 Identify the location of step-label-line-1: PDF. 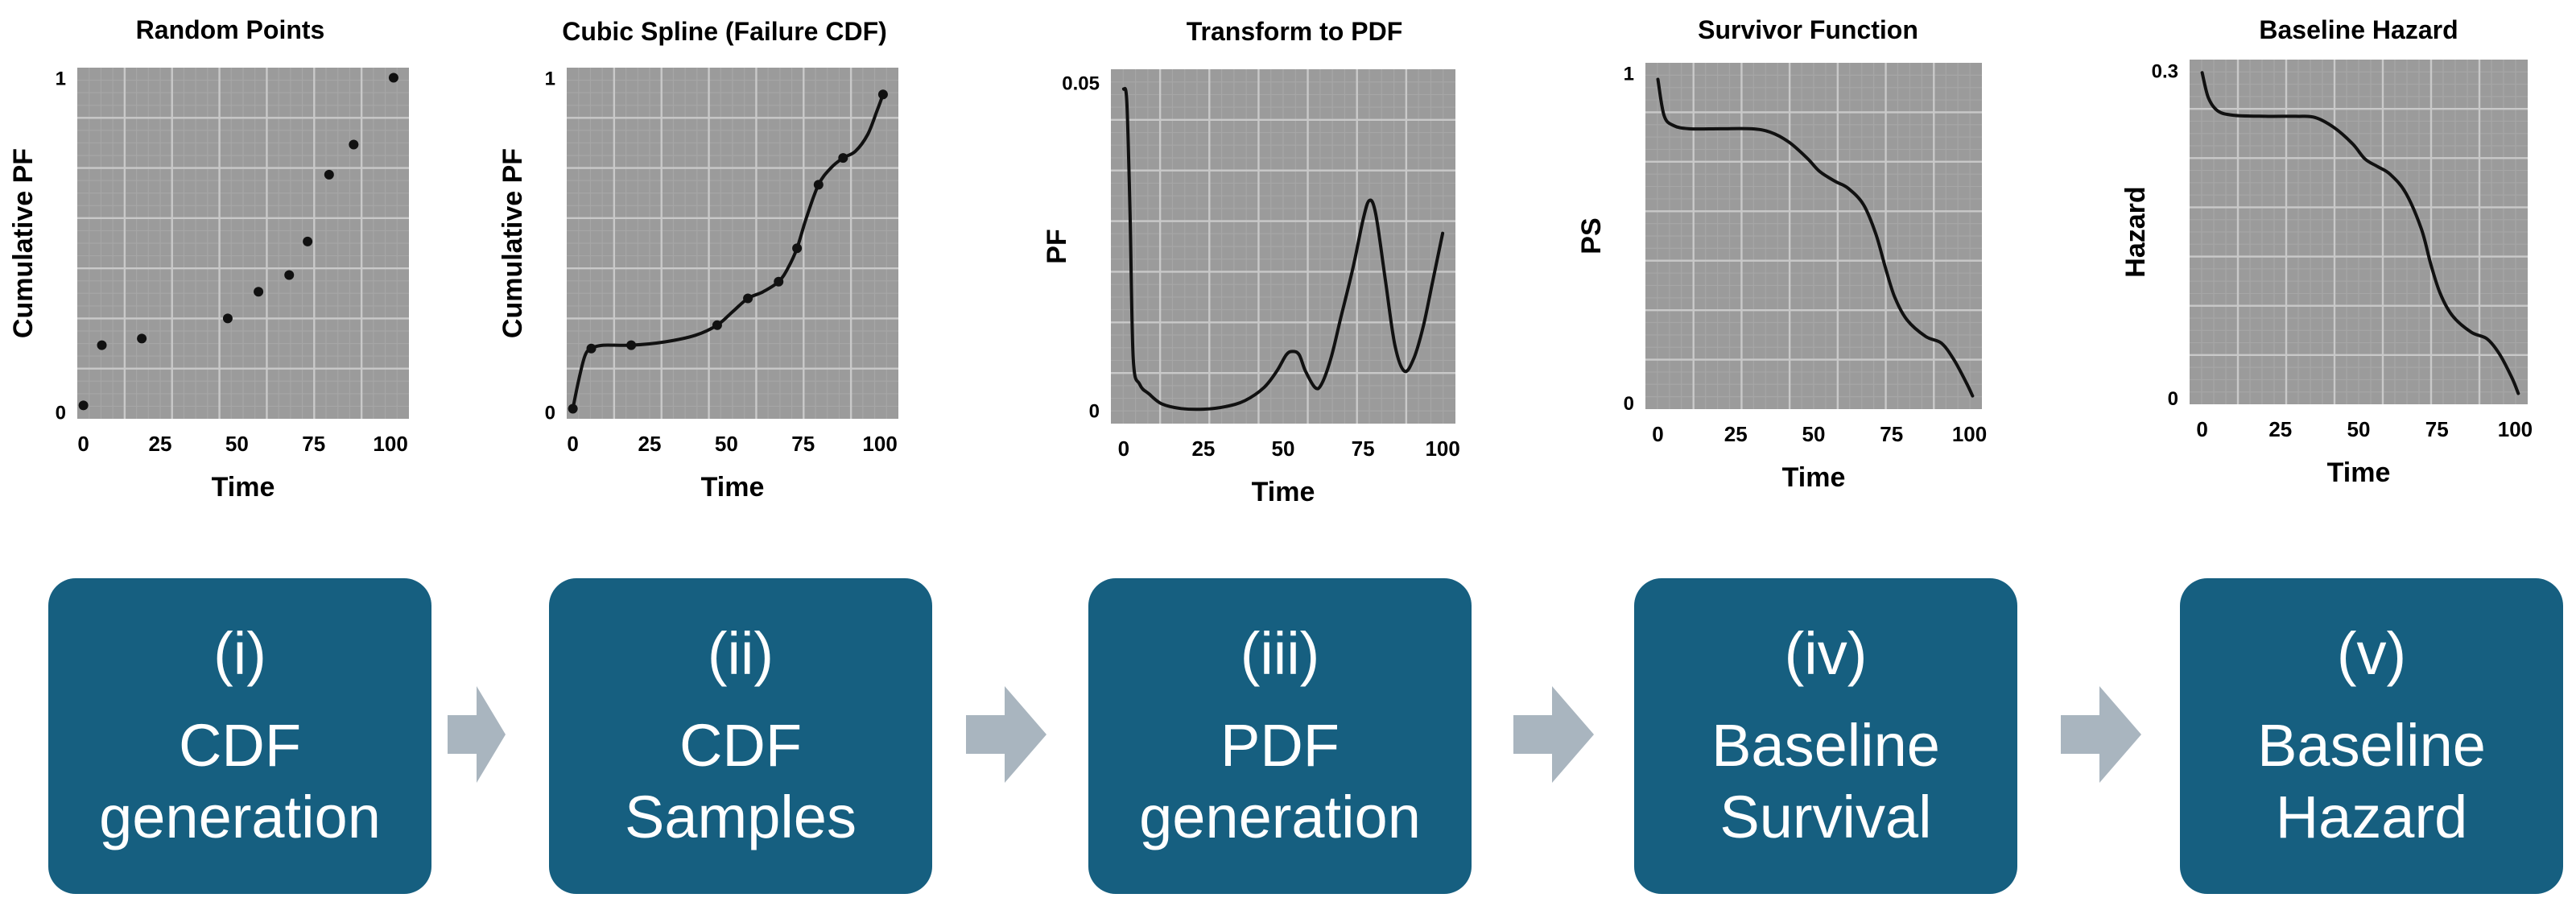
(1280, 745).